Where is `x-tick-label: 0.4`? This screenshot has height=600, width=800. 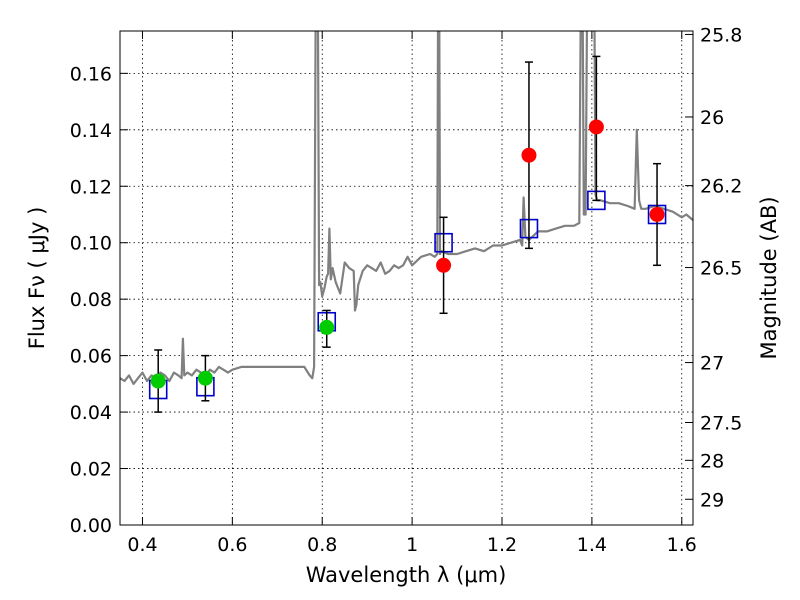 x-tick-label: 0.4 is located at coordinates (142, 545).